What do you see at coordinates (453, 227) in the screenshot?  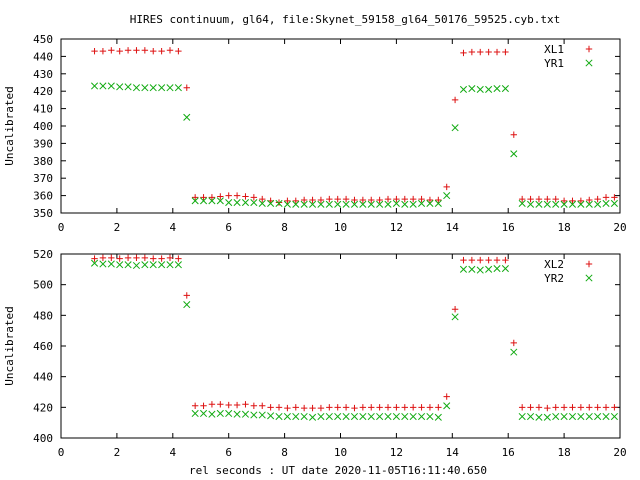 I see `x-tick-label: 14` at bounding box center [453, 227].